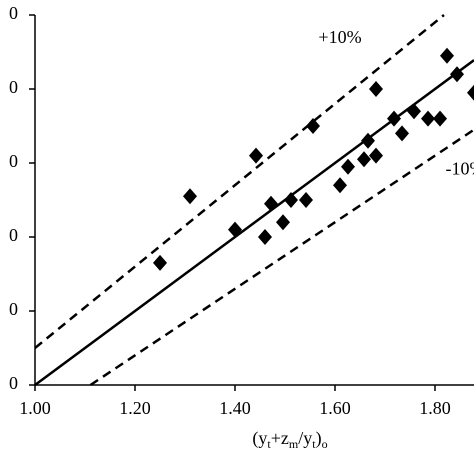 The image size is (474, 474). What do you see at coordinates (235, 408) in the screenshot?
I see `x-tick-label: 1.40` at bounding box center [235, 408].